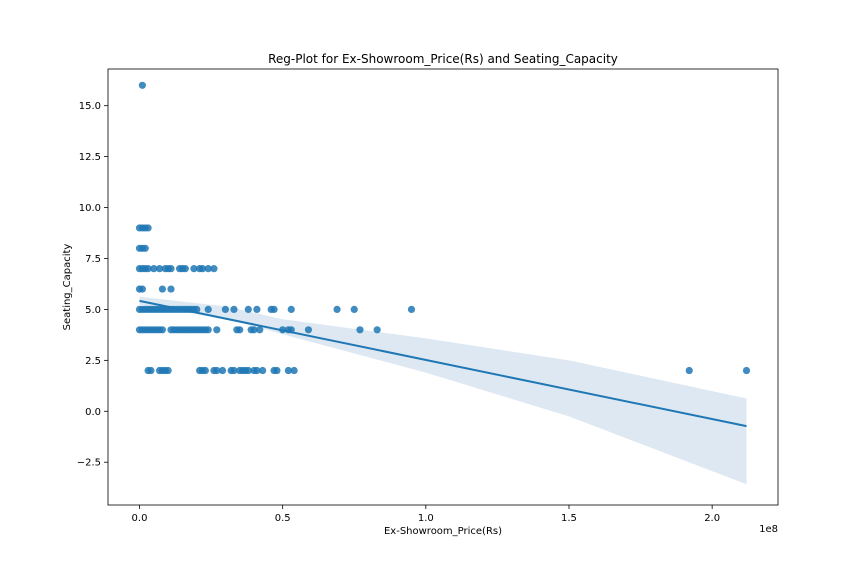  Describe the element at coordinates (283, 518) in the screenshot. I see `x-tick-label: 0.5` at that location.